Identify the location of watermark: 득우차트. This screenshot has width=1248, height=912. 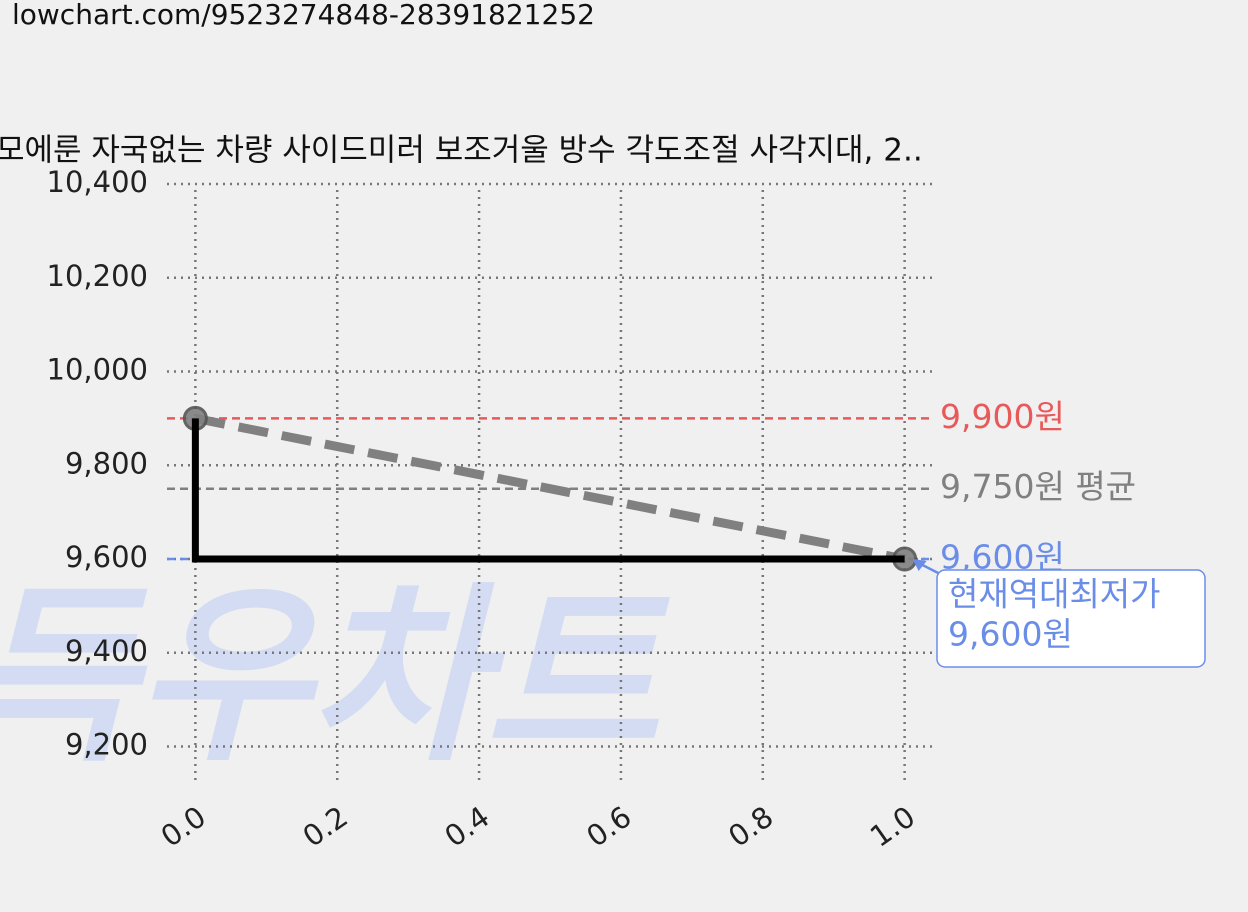
(335, 676).